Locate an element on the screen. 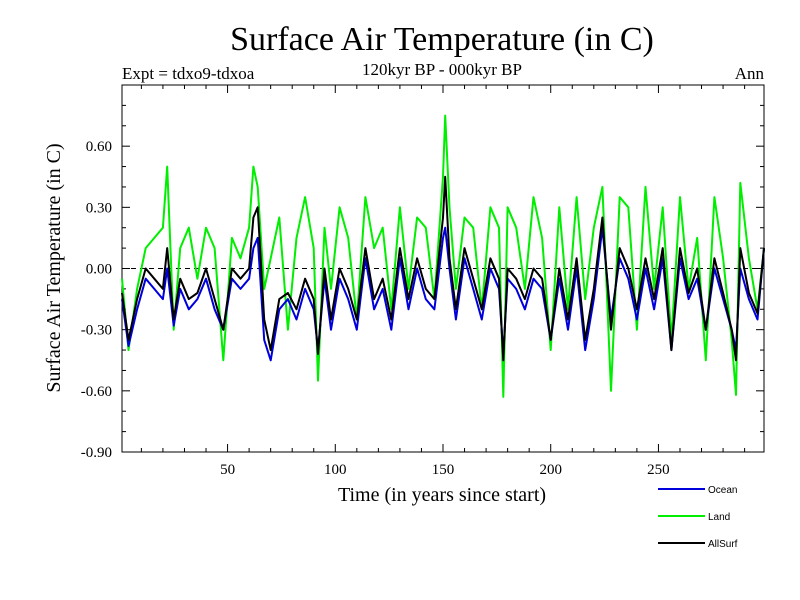 The width and height of the screenshot is (800, 600). experiment-label: Expt = tdxo9-tdxoa is located at coordinates (188, 73).